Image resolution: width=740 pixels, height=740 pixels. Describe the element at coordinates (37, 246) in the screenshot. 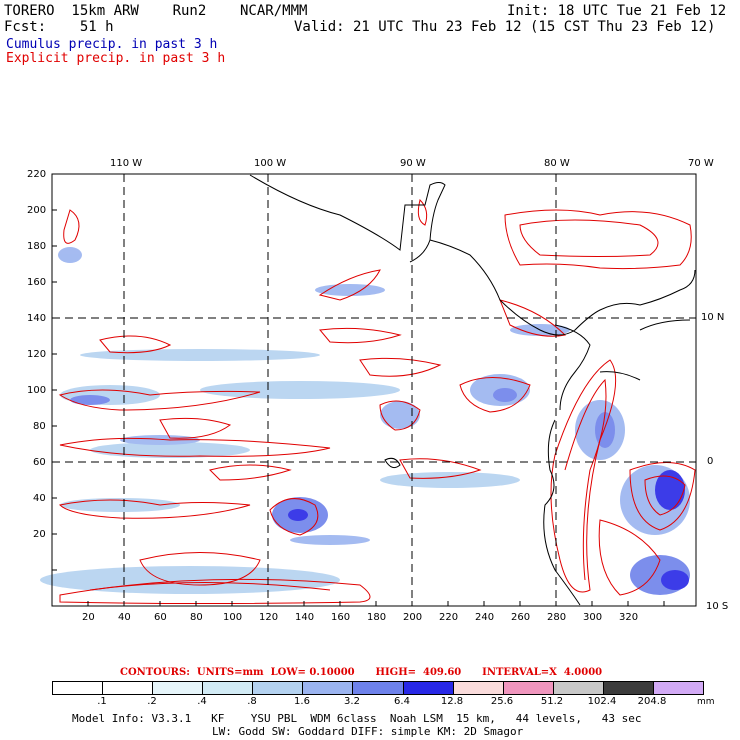

I see `y-tick-label: 180` at that location.